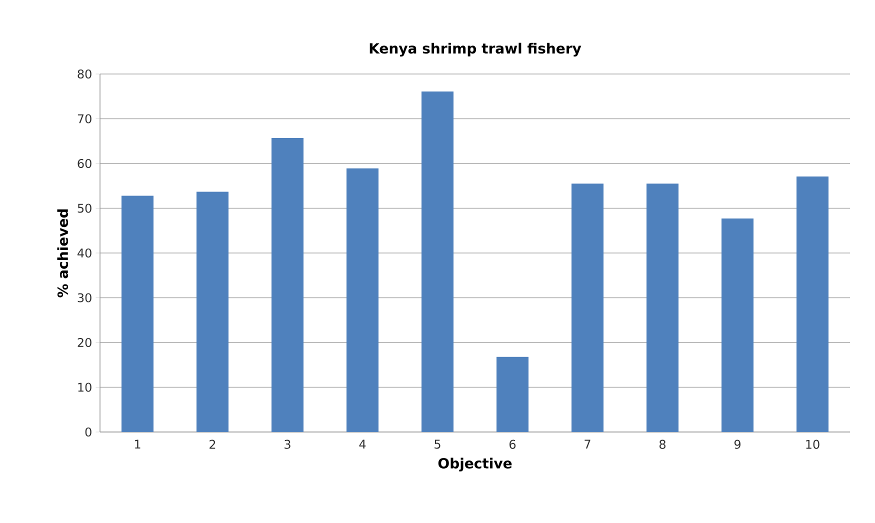 This screenshot has height=523, width=875. I want to click on x-tick-label: 1, so click(137, 444).